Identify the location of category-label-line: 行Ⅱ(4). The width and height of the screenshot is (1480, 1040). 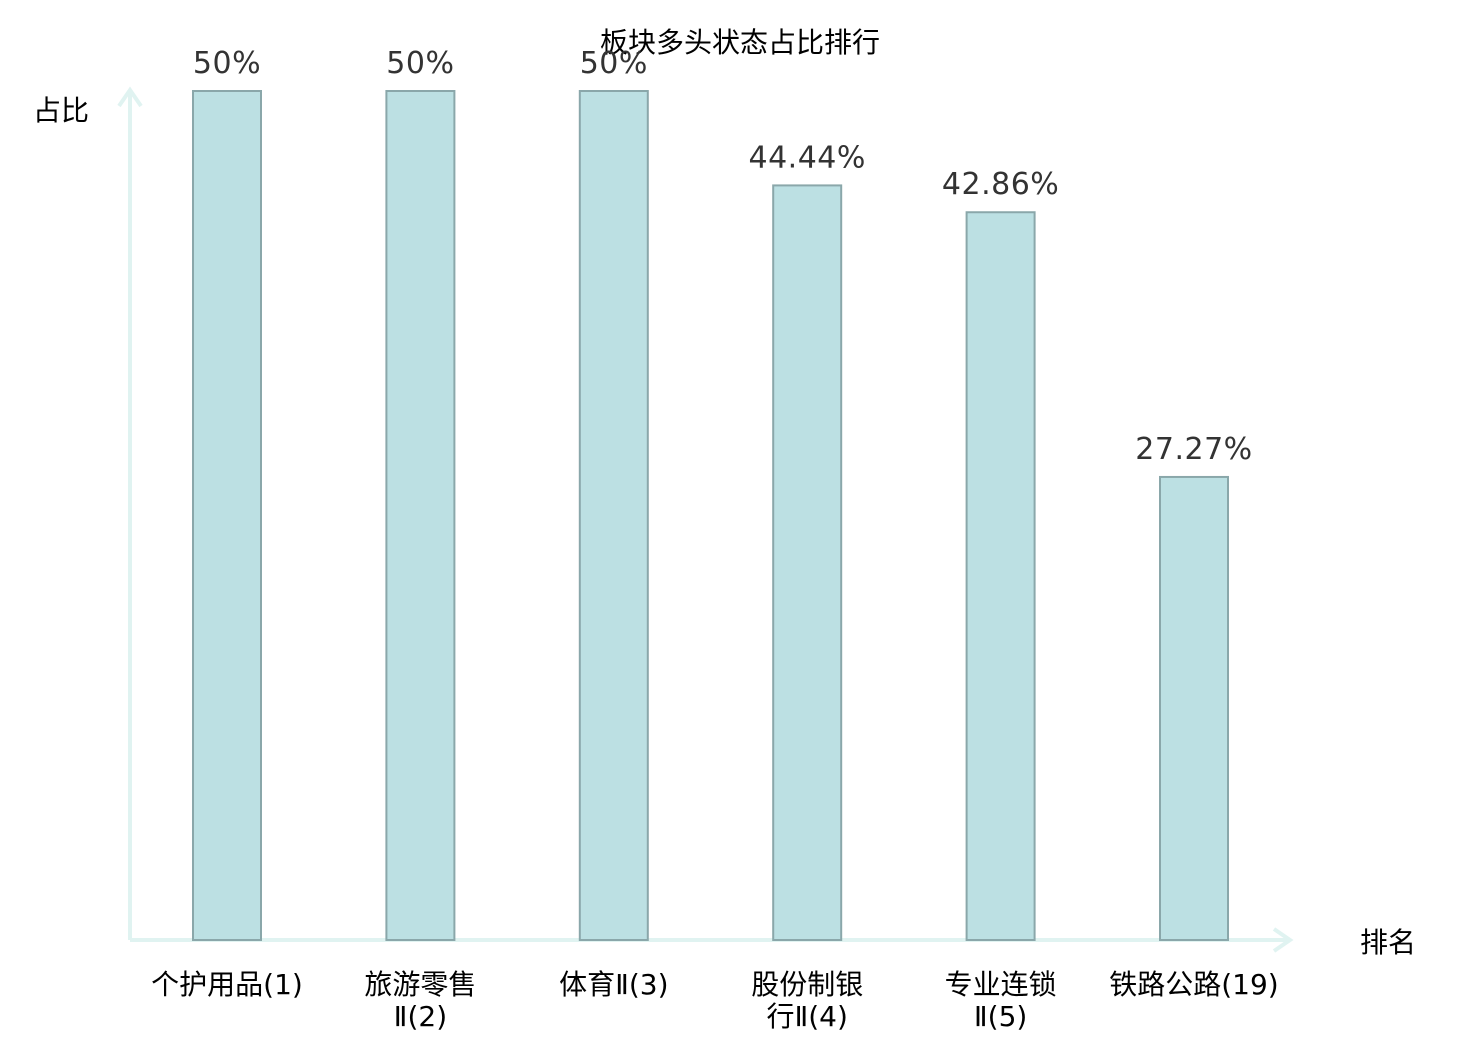
(806, 1016).